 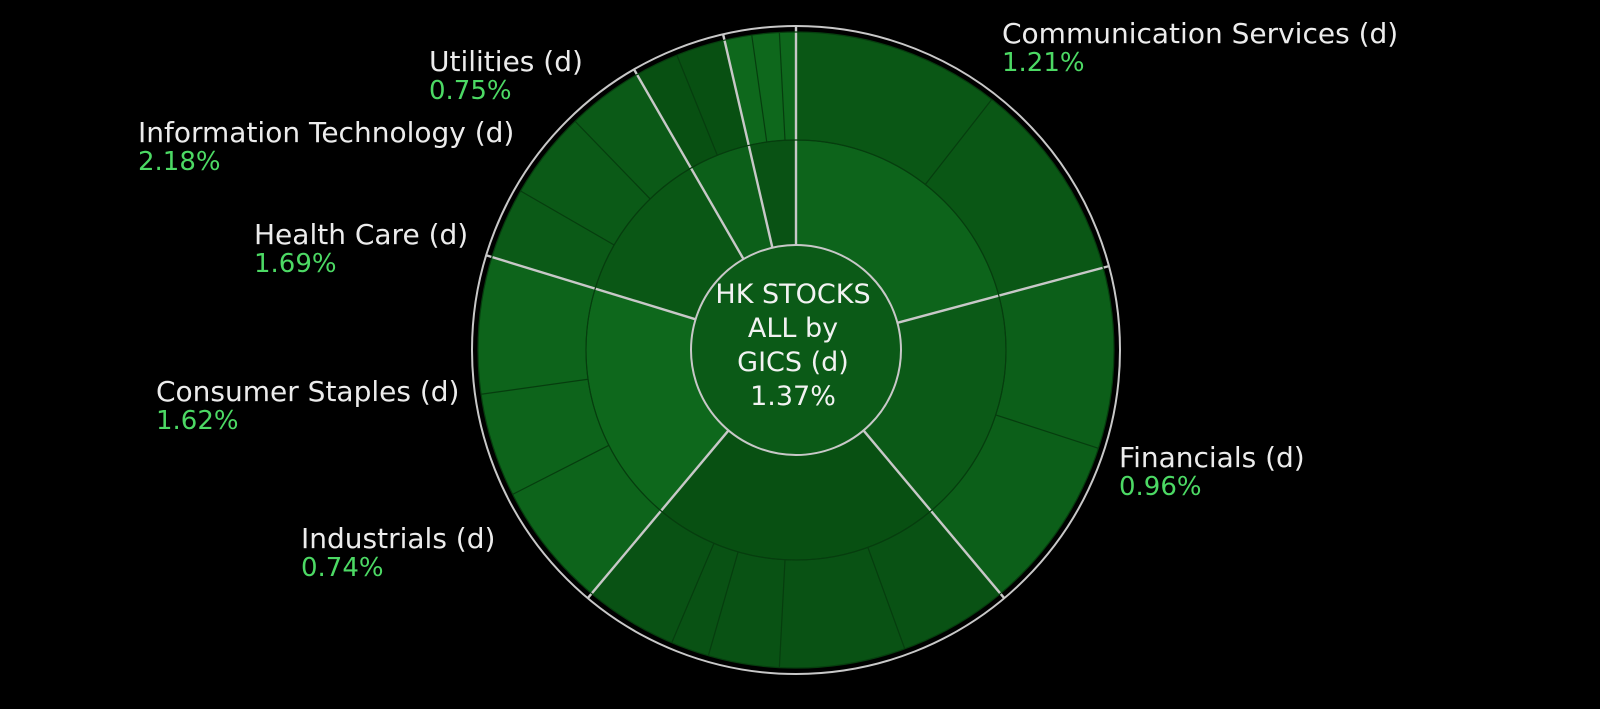 I want to click on label-utilities: Utilities (d) 0.75%, so click(x=506, y=76).